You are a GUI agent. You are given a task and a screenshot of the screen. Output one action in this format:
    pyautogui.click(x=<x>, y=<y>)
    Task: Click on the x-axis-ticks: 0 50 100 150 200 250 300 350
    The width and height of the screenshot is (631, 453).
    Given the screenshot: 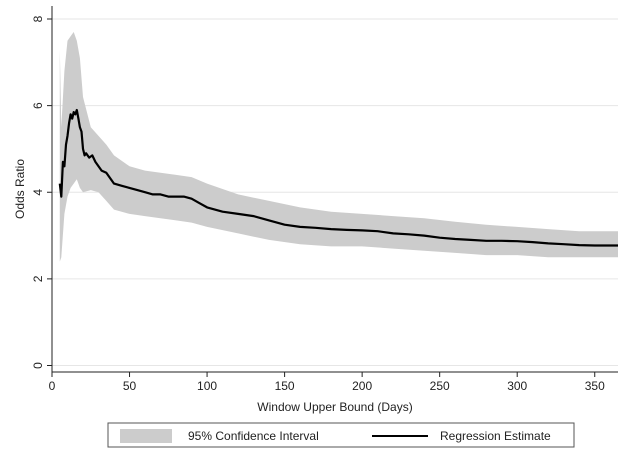 What is the action you would take?
    pyautogui.click(x=327, y=382)
    